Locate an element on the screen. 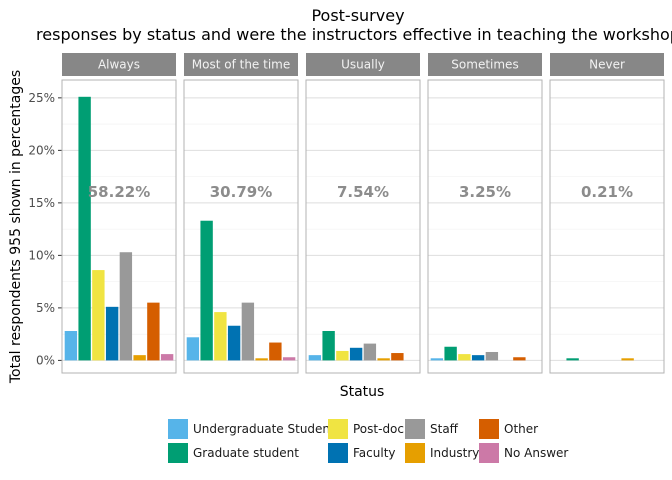 Image resolution: width=672 pixels, height=480 pixels. legend-label: No Answer is located at coordinates (536, 453).